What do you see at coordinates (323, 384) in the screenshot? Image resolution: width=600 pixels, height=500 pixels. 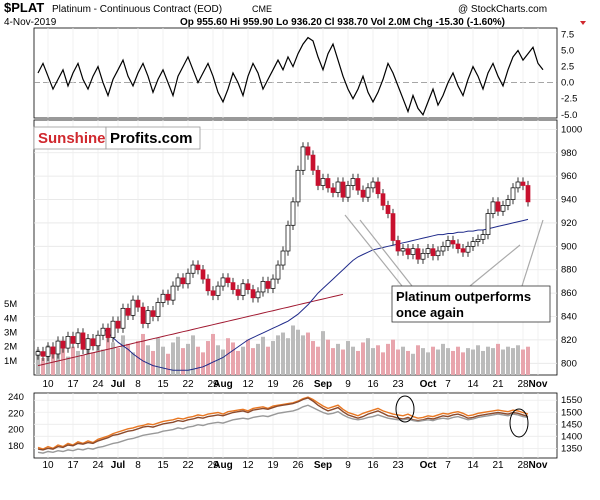 I see `x-tick-label: Sep` at bounding box center [323, 384].